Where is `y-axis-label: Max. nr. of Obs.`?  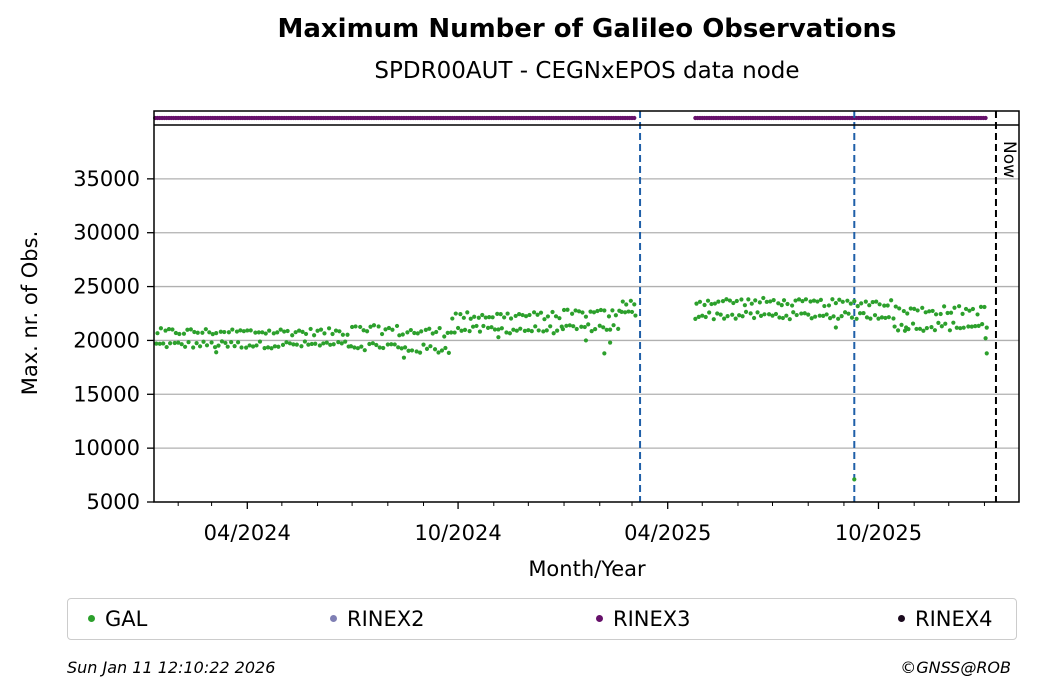
y-axis-label: Max. nr. of Obs. is located at coordinates (30, 313).